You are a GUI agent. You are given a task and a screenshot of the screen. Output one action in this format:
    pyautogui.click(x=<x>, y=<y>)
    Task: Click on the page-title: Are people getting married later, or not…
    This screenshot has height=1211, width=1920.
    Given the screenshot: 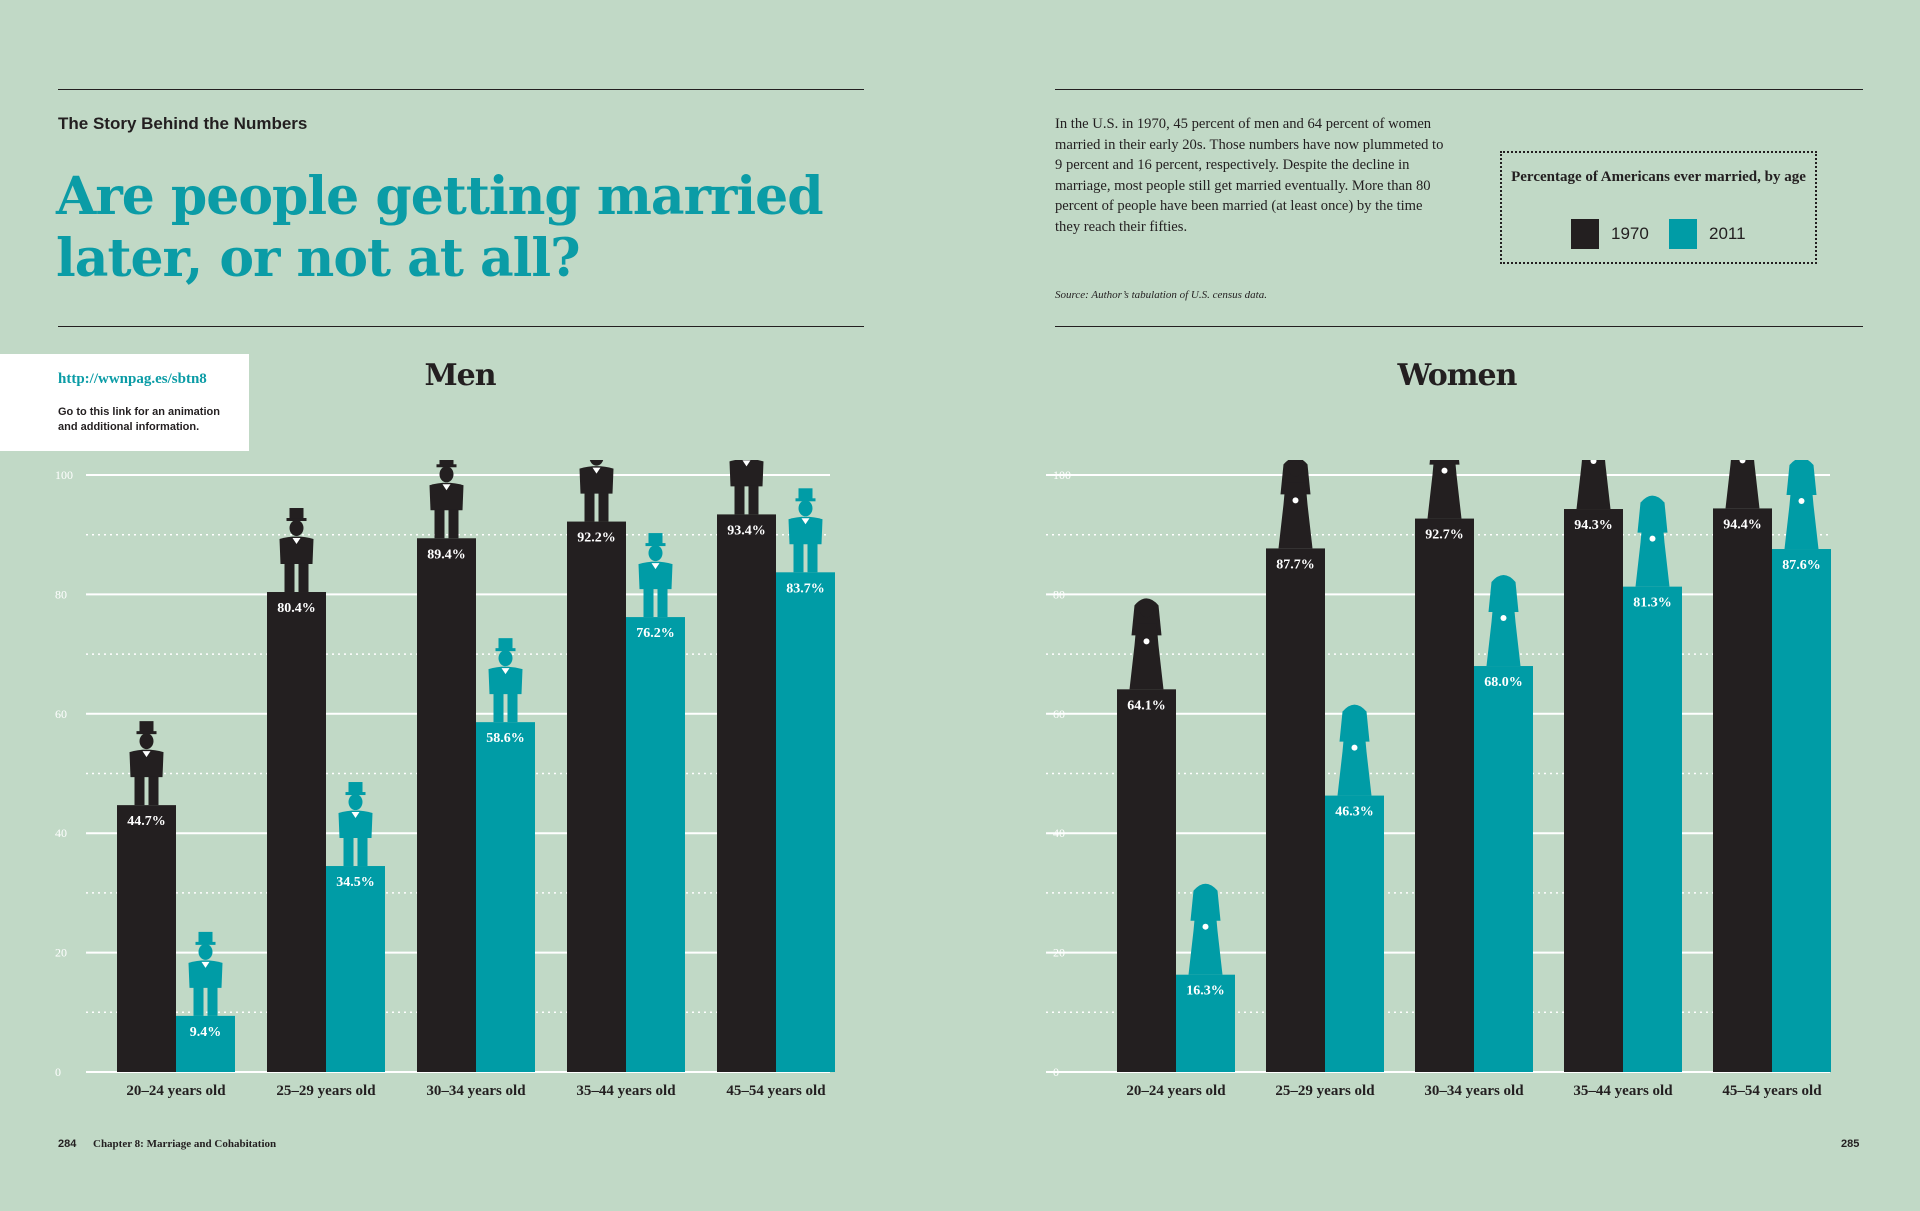 What is the action you would take?
    pyautogui.click(x=440, y=227)
    